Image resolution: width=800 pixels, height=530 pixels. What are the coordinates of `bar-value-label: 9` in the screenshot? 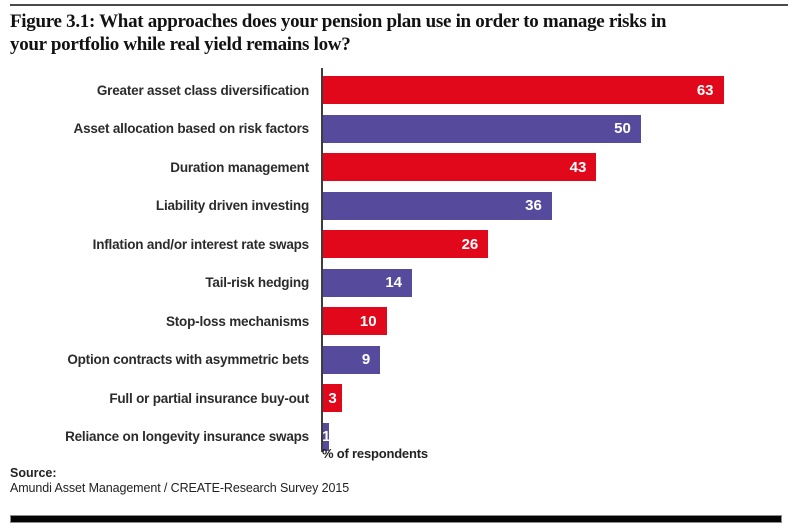 It's located at (366, 359).